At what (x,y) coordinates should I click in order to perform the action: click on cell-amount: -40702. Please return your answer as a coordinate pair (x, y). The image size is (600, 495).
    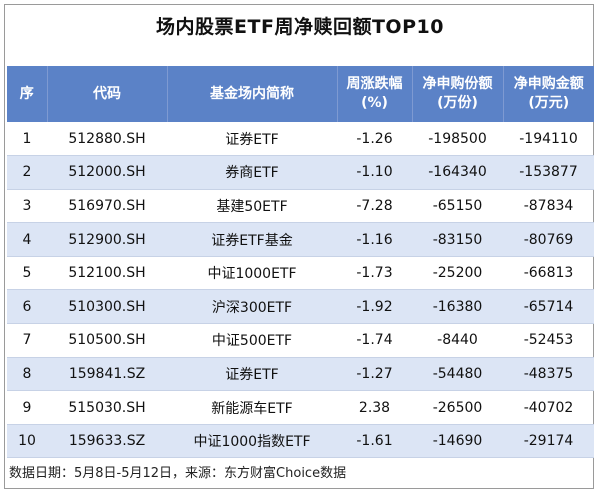
    Looking at the image, I should click on (548, 407).